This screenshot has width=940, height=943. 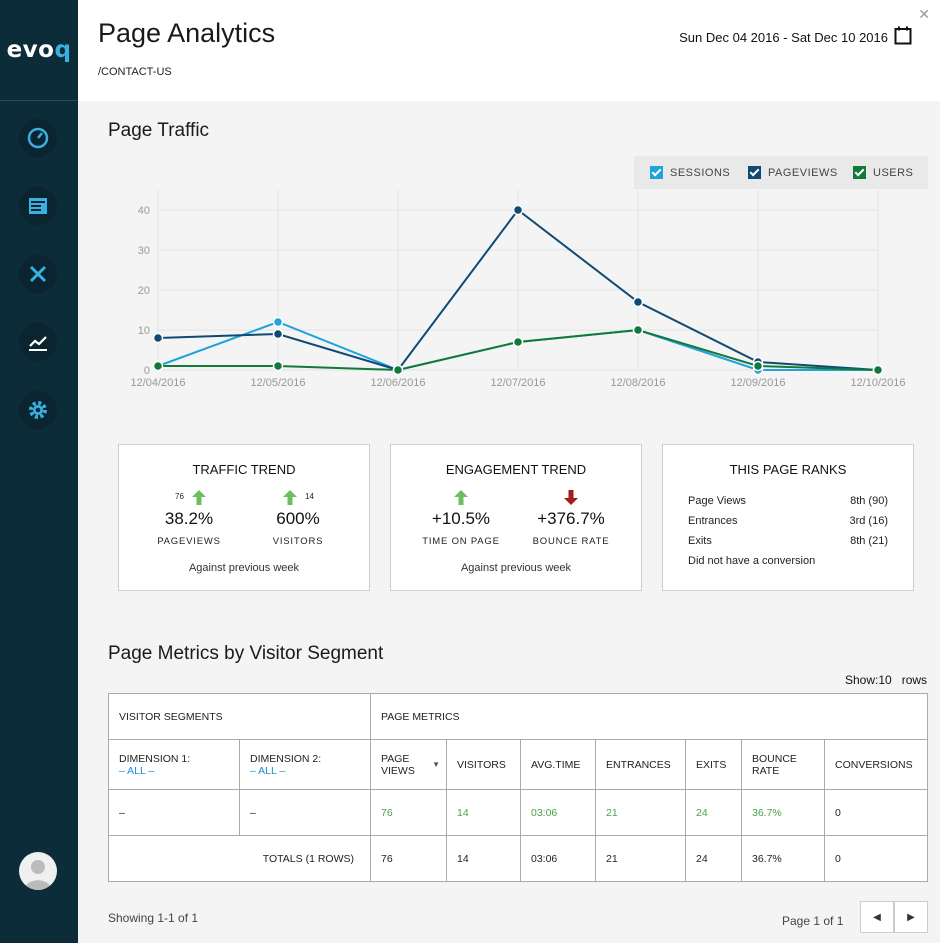 I want to click on up-arrow-icon, so click(x=290, y=500).